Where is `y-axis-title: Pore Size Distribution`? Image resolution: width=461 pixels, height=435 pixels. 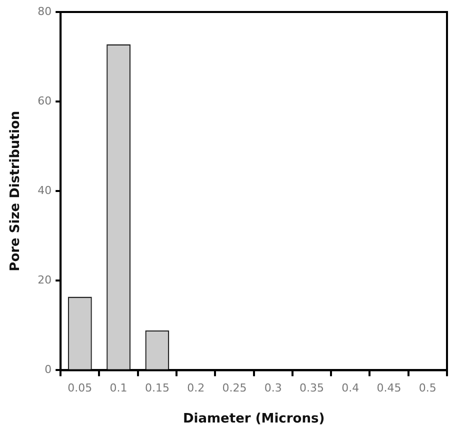
y-axis-title: Pore Size Distribution is located at coordinates (16, 191).